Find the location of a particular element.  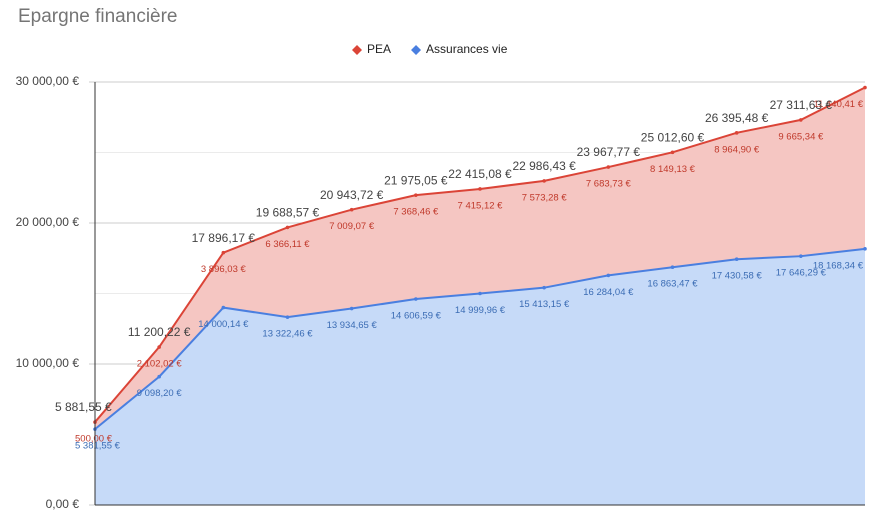

total-label: 19 688,57 € is located at coordinates (288, 213).